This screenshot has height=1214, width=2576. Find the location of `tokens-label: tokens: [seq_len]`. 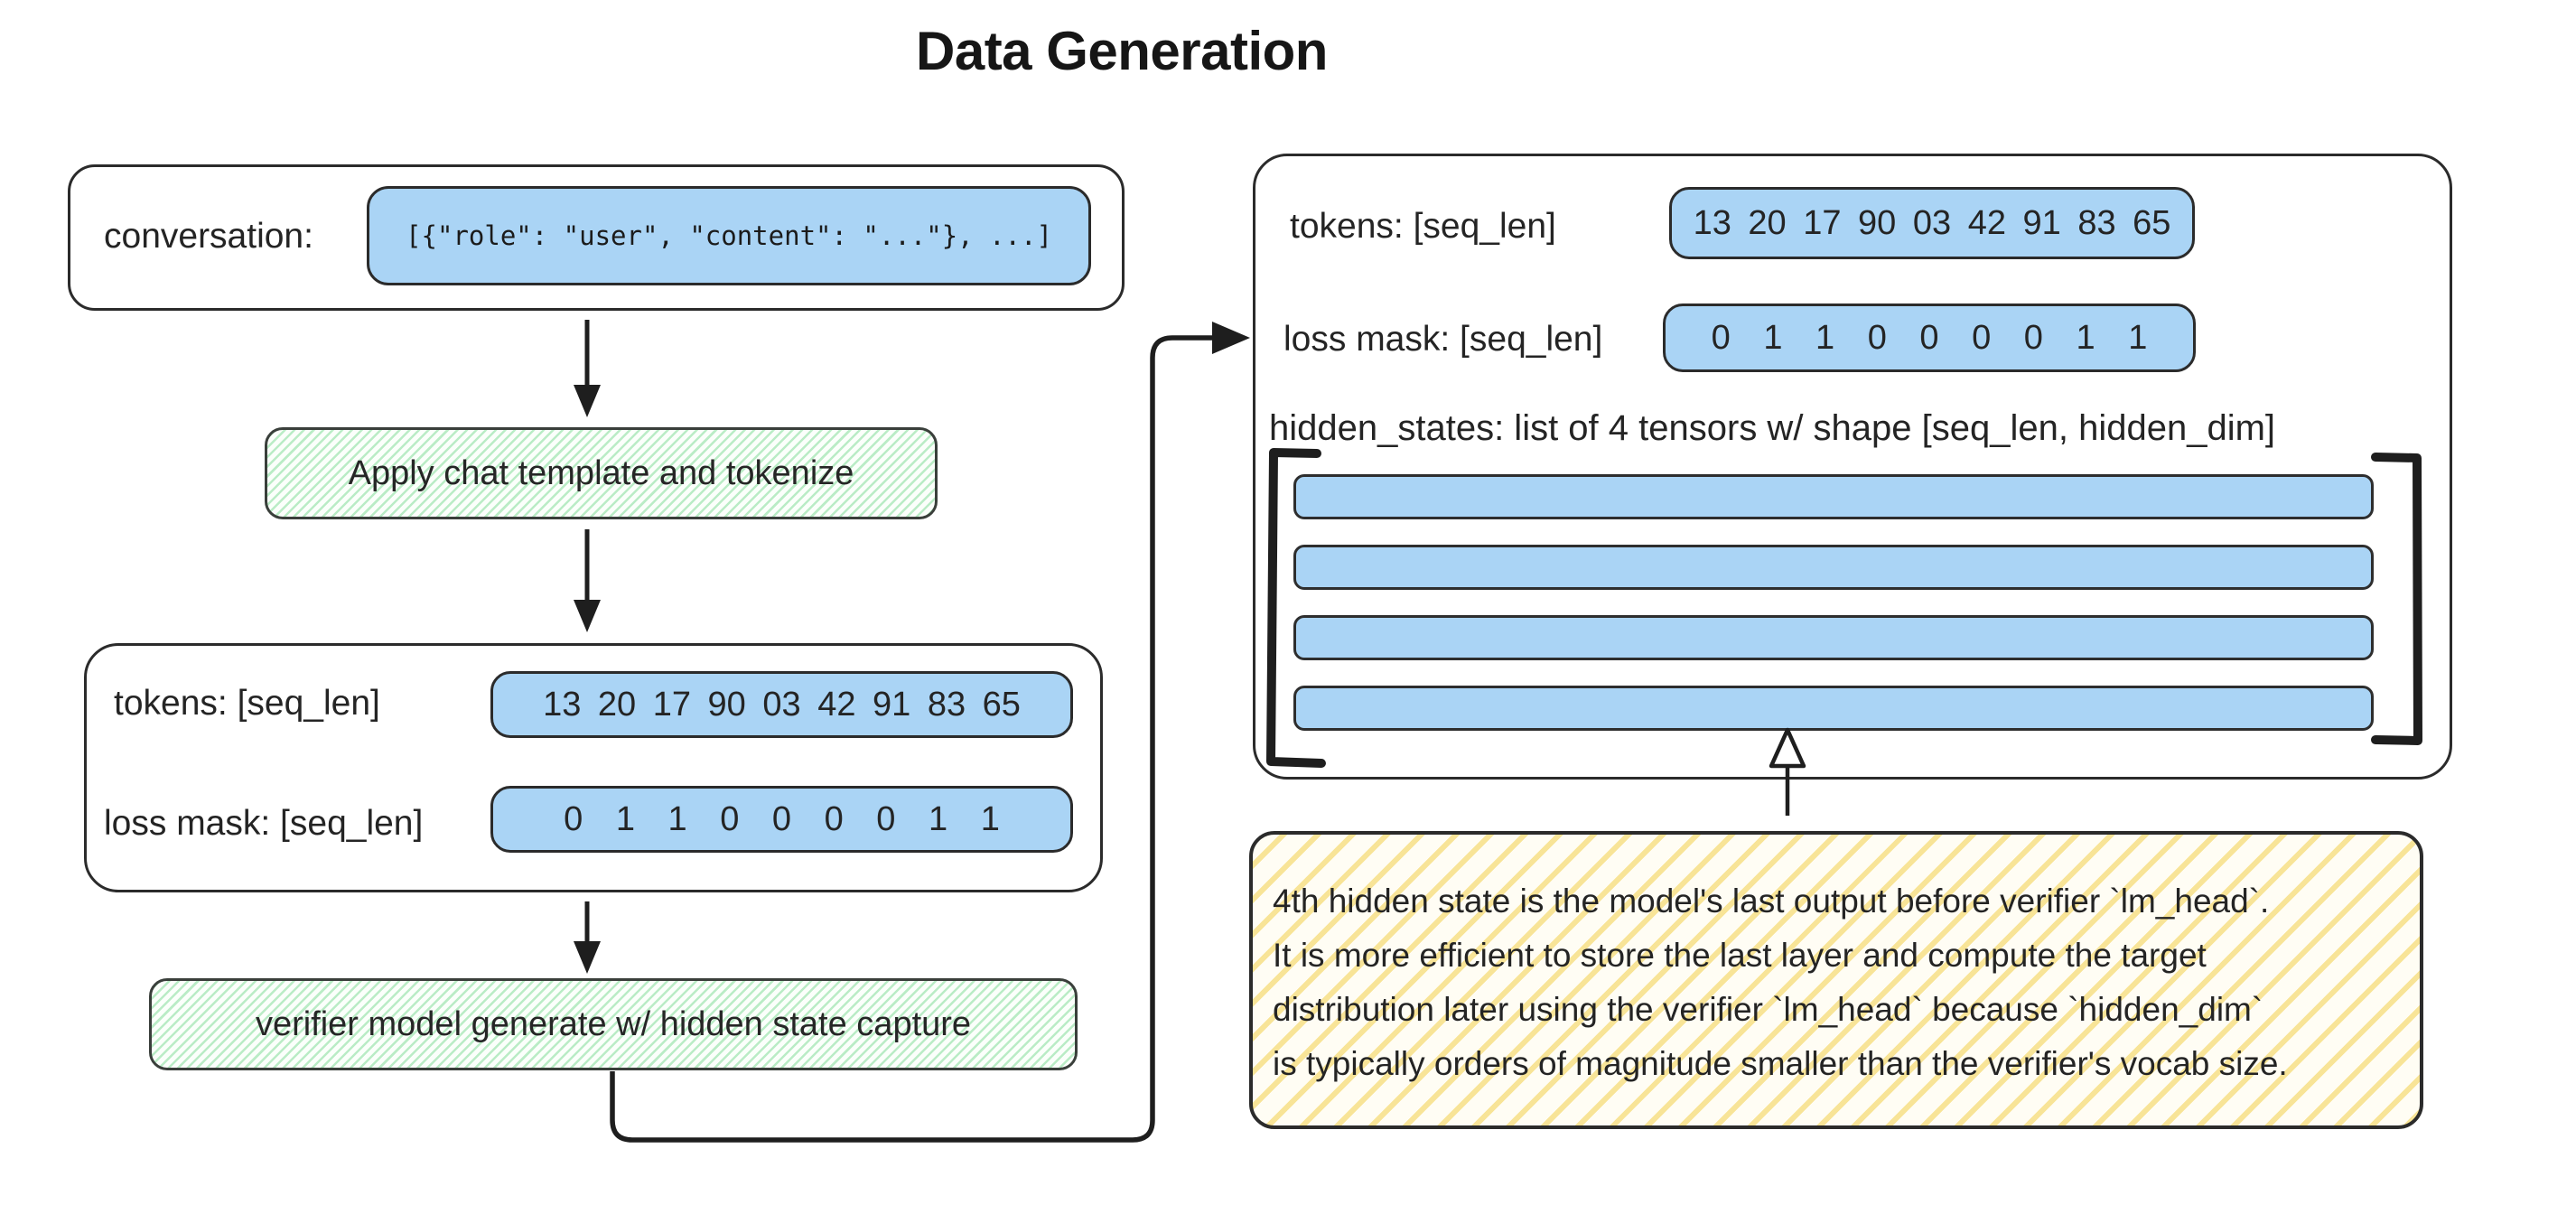

tokens-label: tokens: [seq_len] is located at coordinates (247, 703).